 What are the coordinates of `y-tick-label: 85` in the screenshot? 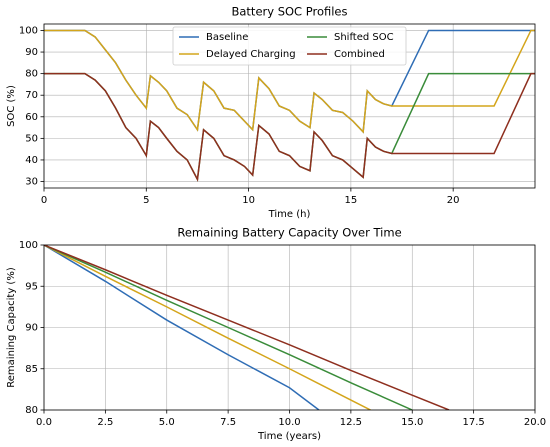 It's located at (31, 369).